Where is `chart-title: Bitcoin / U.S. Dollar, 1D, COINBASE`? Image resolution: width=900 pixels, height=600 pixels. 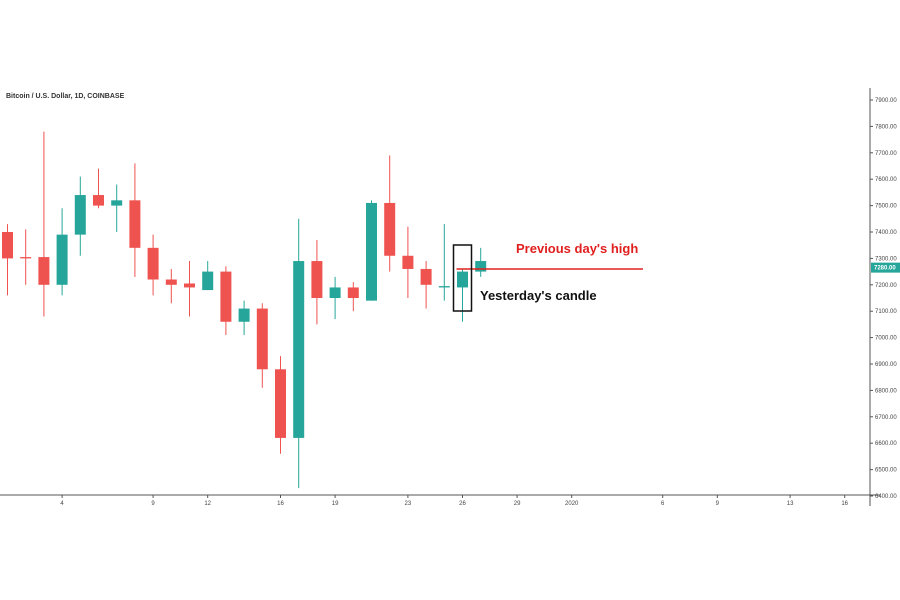 chart-title: Bitcoin / U.S. Dollar, 1D, COINBASE is located at coordinates (65, 96).